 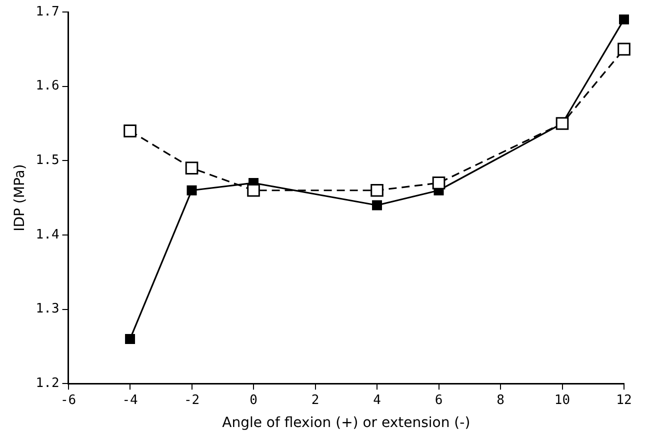 I want to click on x-tick-label: -6, so click(x=68, y=400).